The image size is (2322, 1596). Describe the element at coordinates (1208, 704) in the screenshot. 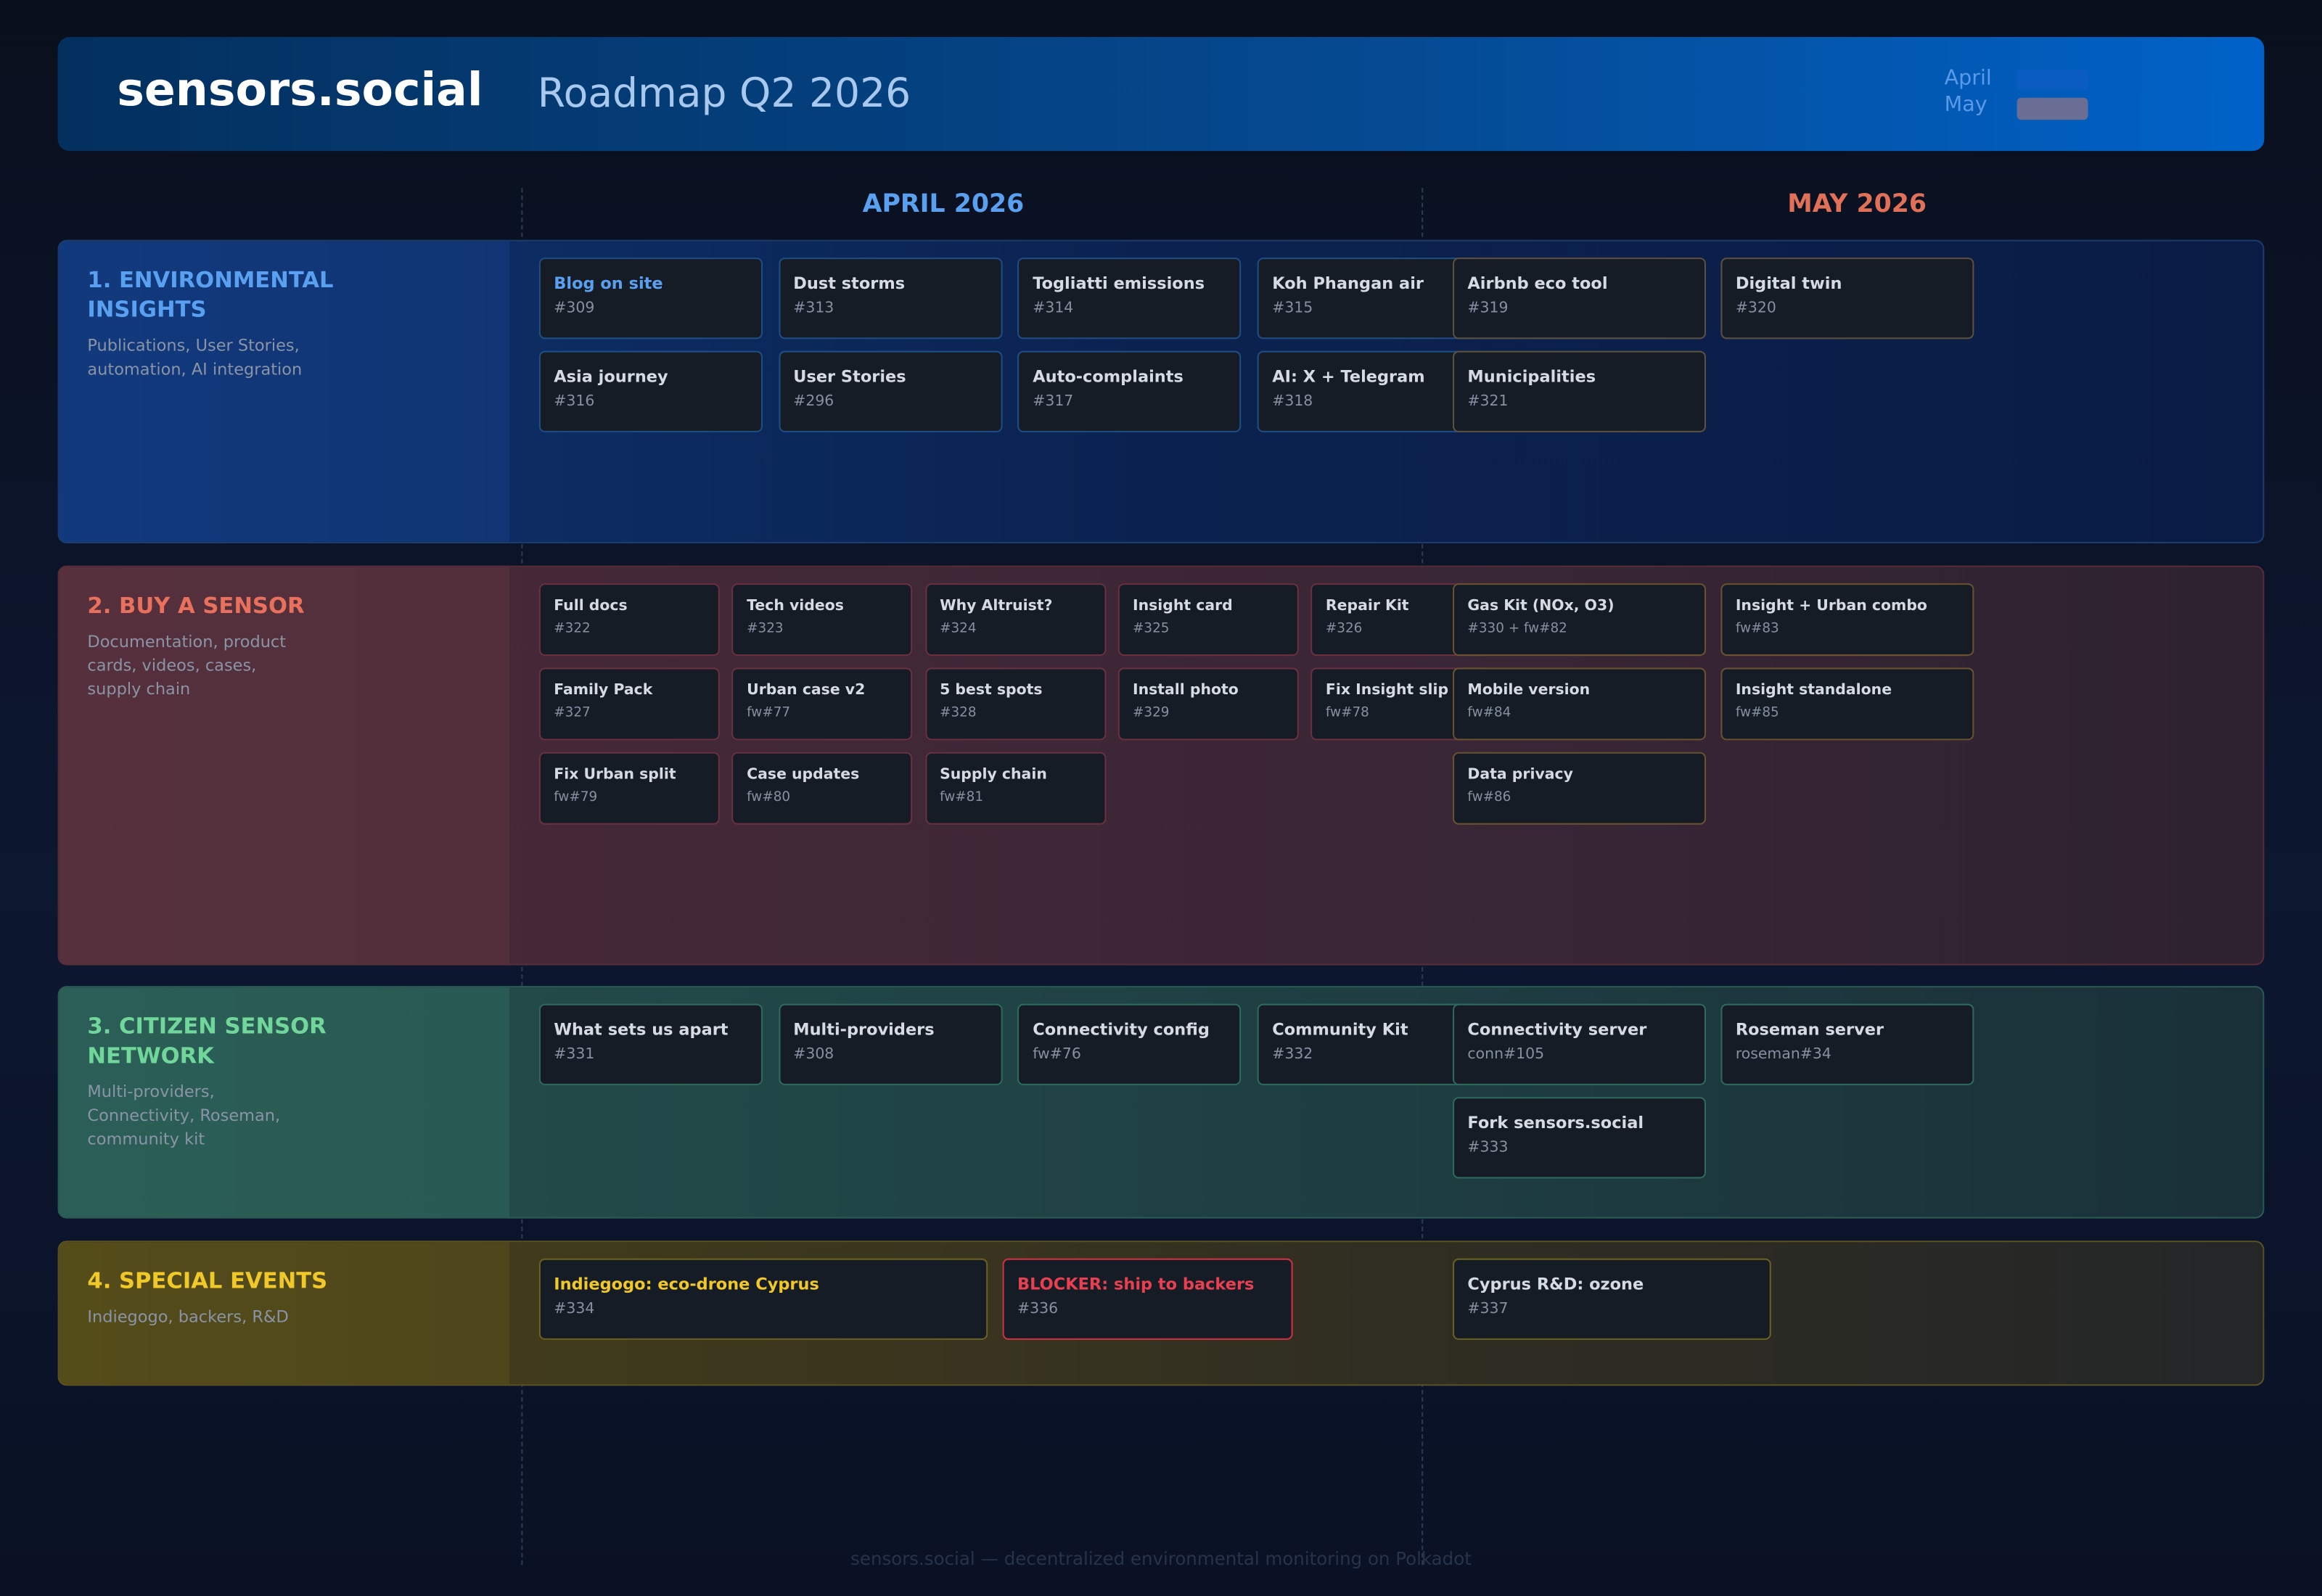

I see `task-card: Install photo #329` at that location.